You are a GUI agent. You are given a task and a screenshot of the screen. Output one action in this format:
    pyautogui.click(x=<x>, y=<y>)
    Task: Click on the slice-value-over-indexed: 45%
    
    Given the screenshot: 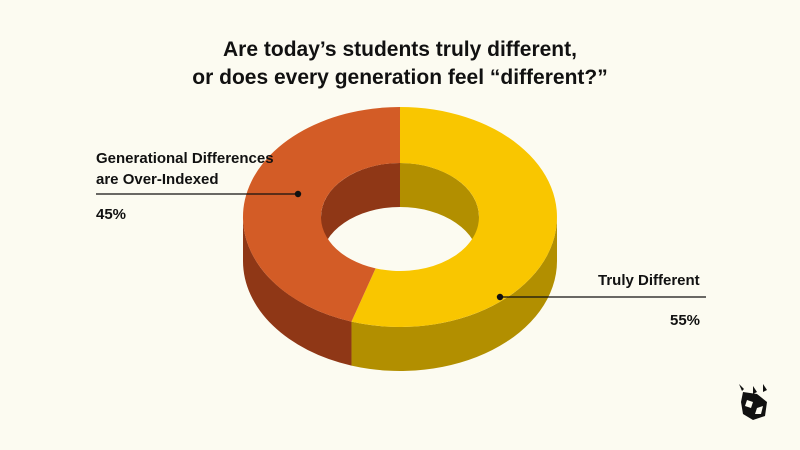 What is the action you would take?
    pyautogui.click(x=111, y=214)
    